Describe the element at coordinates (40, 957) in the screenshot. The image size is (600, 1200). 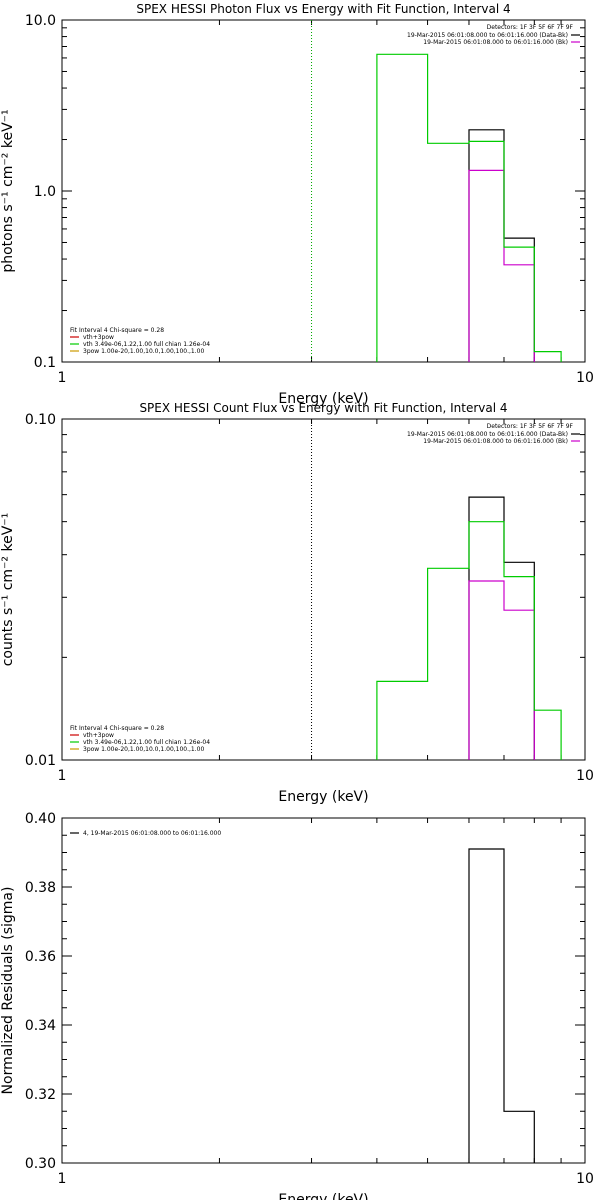
I see `y-tick-label: 0.36` at that location.